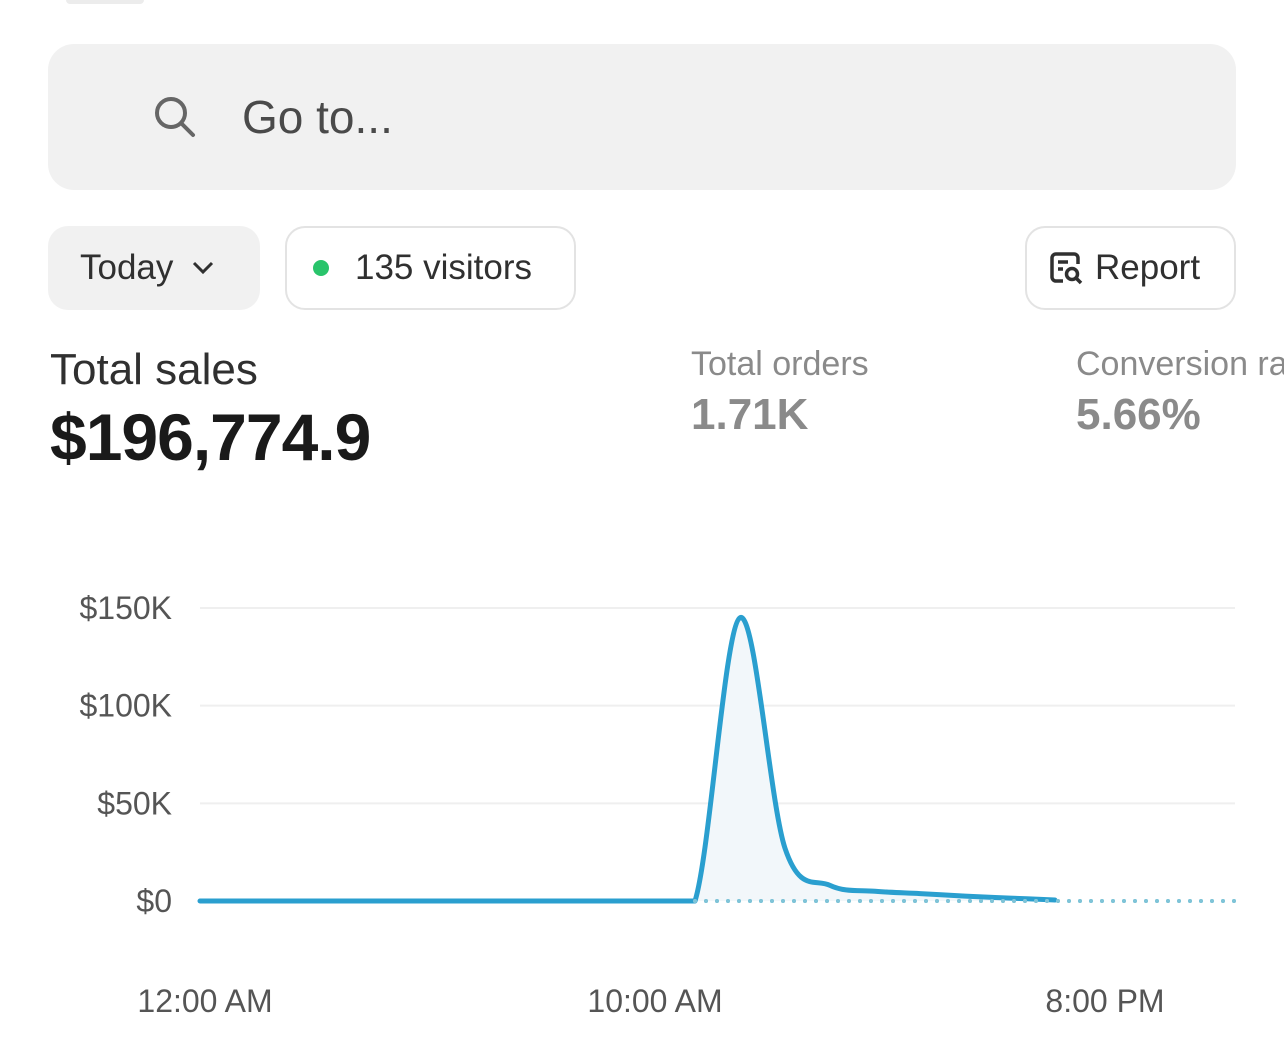  I want to click on metric-total-orders: Total orders 1.71K, so click(780, 392).